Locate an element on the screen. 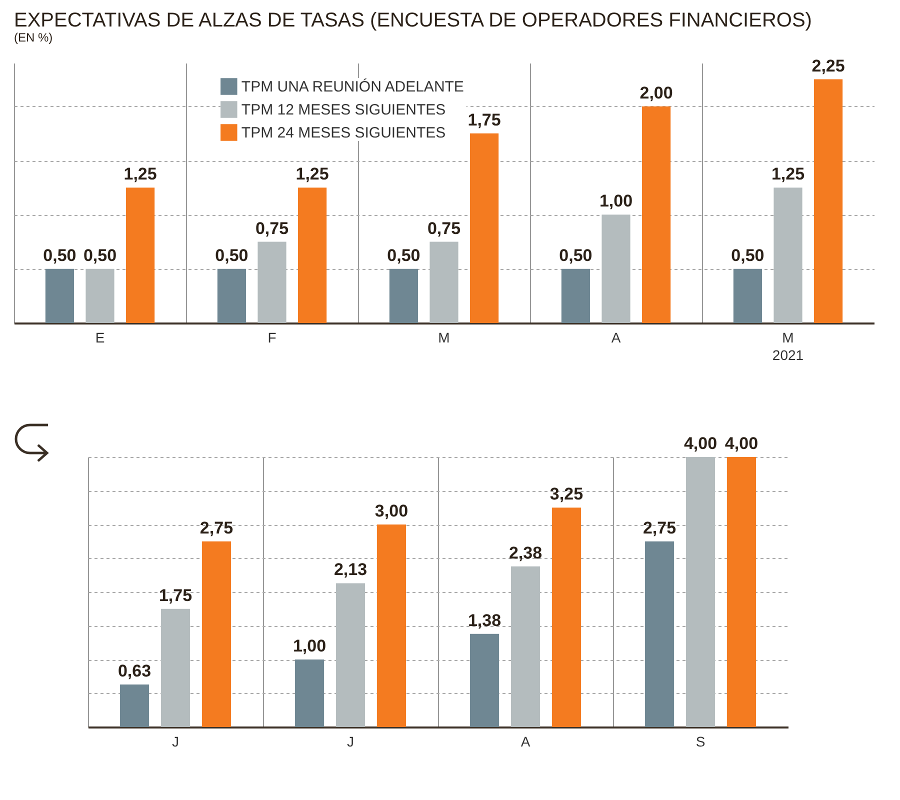 The image size is (900, 800). legend-label: TPM 12 MESES SIGUIENTES is located at coordinates (343, 110).